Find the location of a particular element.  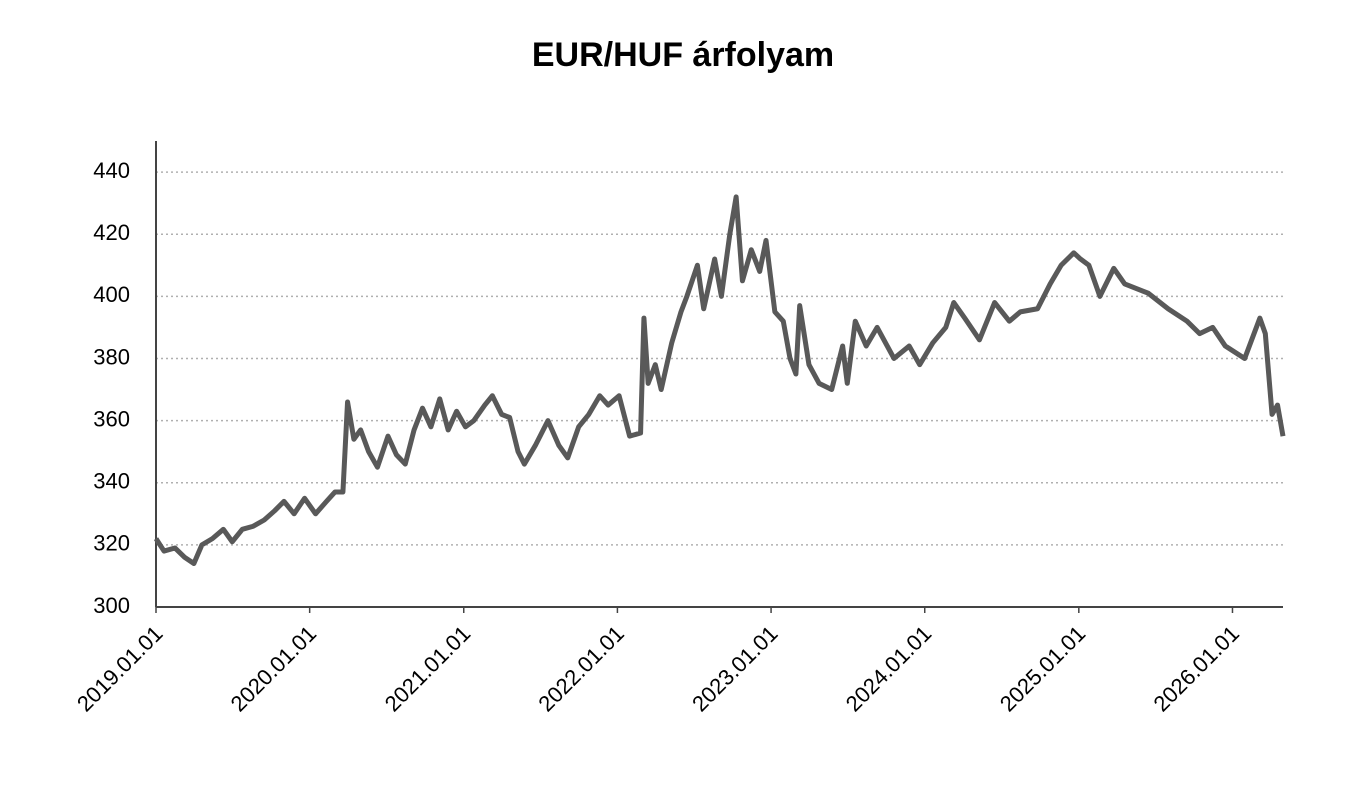

x-tick-label: 2019.01.01 is located at coordinates (120, 669).